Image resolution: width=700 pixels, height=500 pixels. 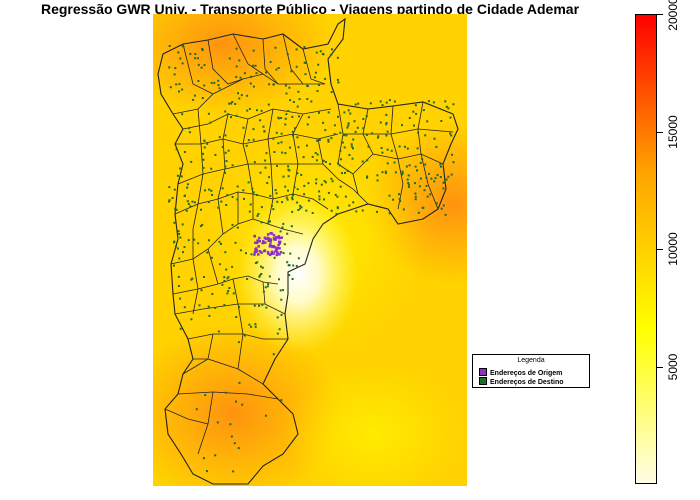 What do you see at coordinates (520, 373) in the screenshot?
I see `legend-item-origin: Endereços de Origem` at bounding box center [520, 373].